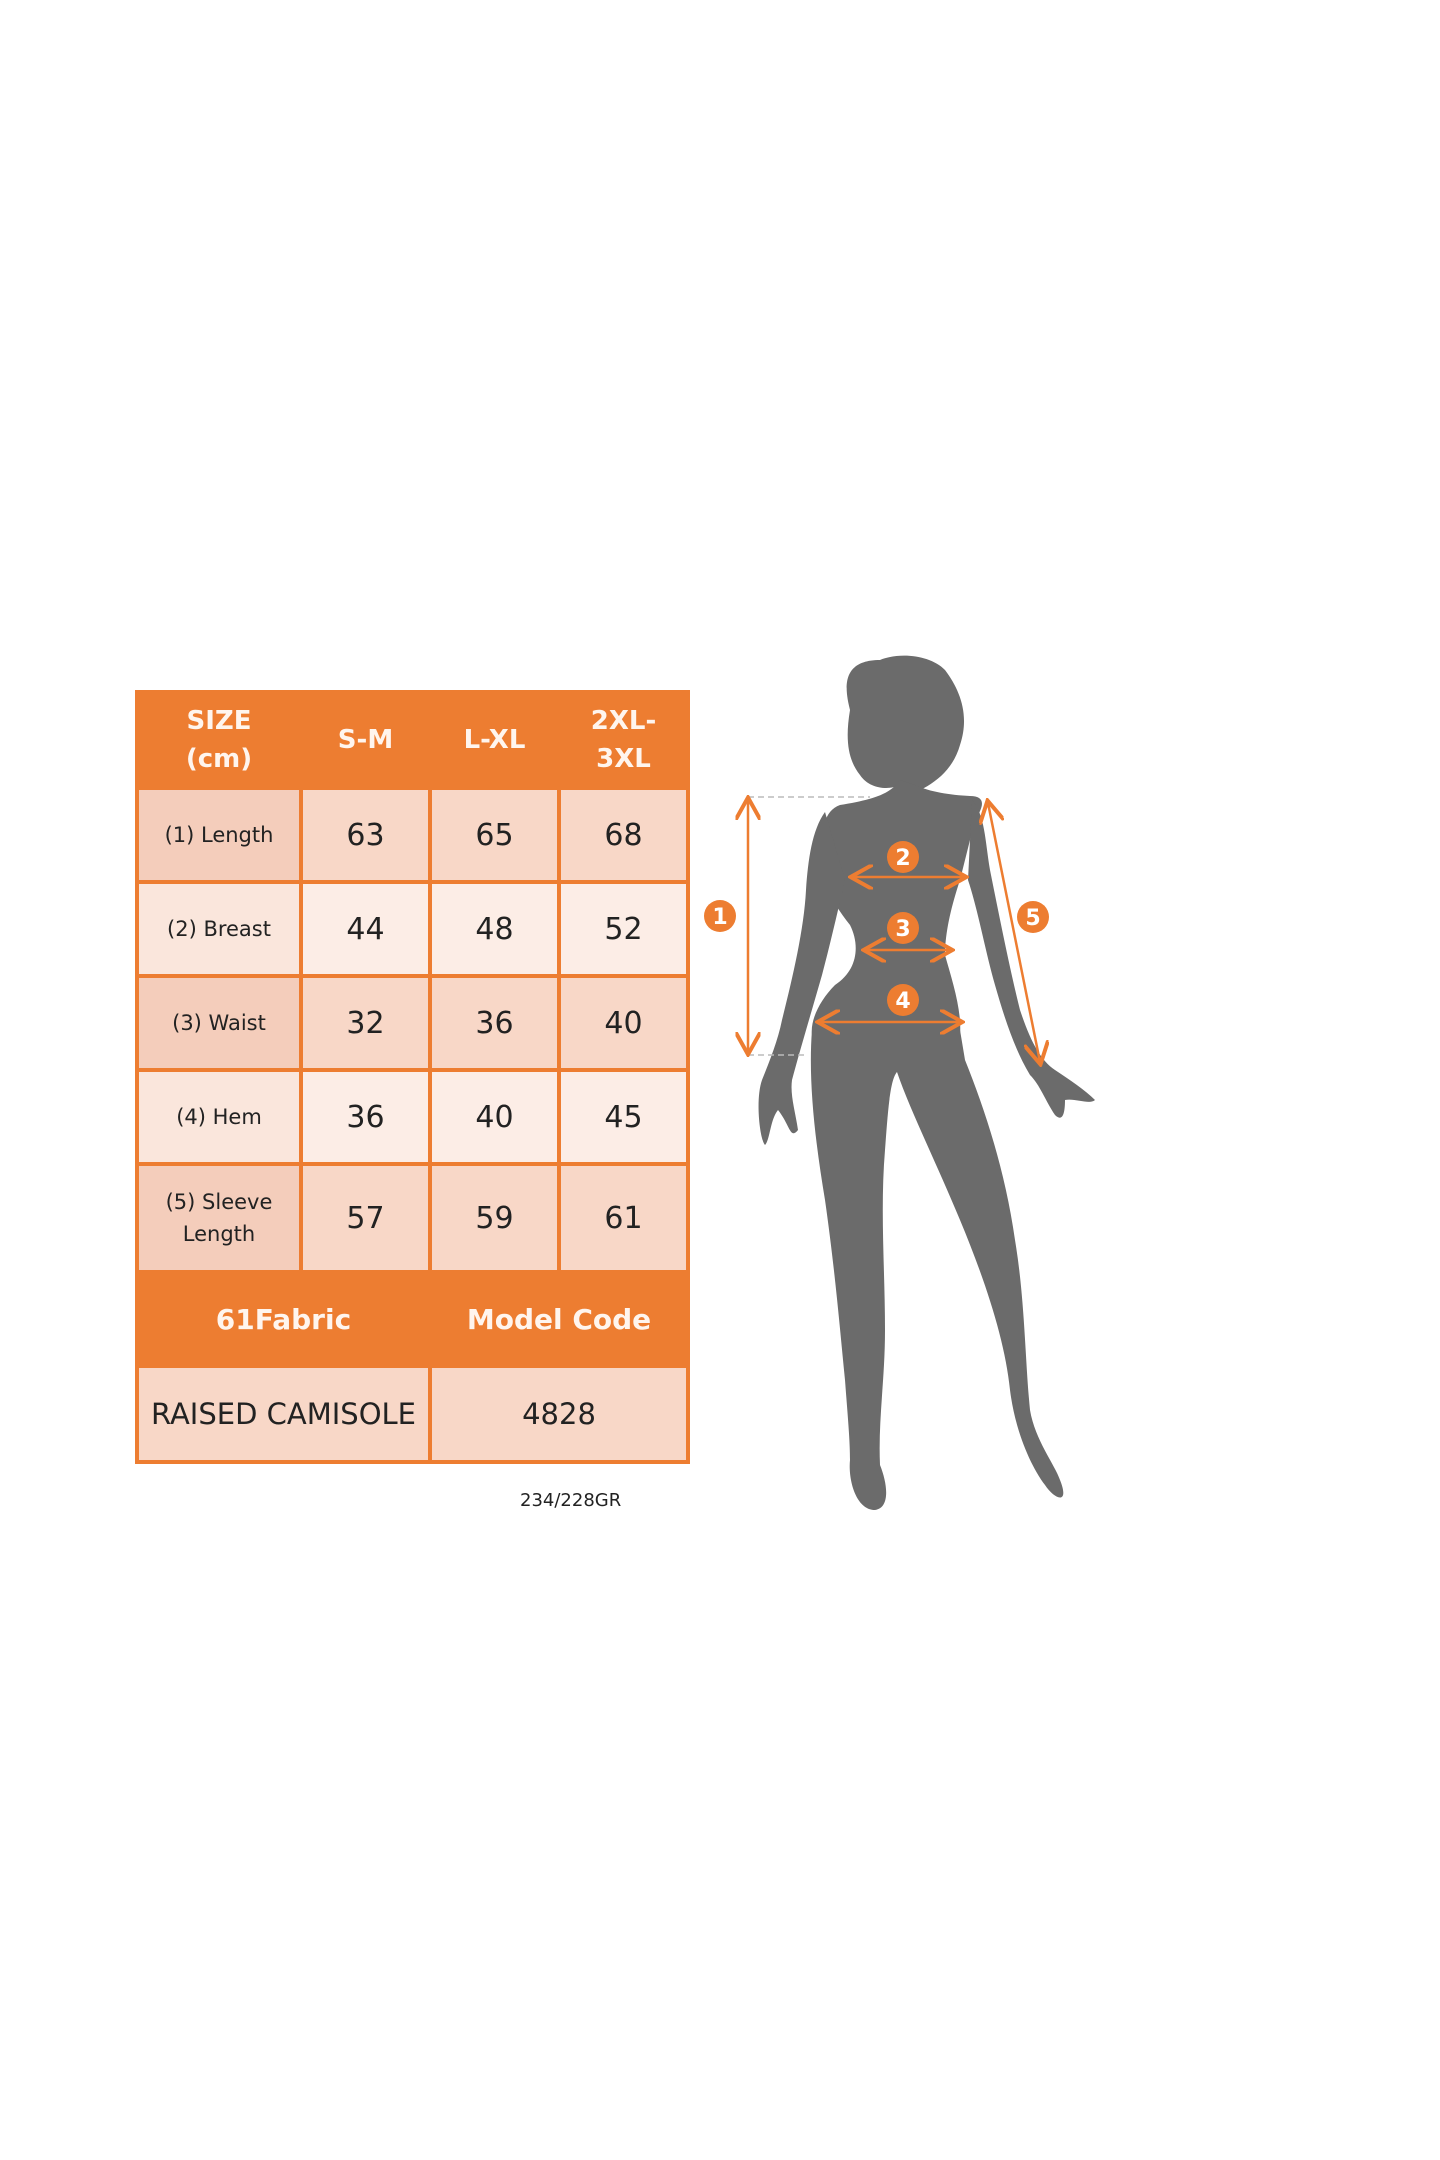 The width and height of the screenshot is (1440, 2160). What do you see at coordinates (365, 835) in the screenshot?
I see `cell: 63` at bounding box center [365, 835].